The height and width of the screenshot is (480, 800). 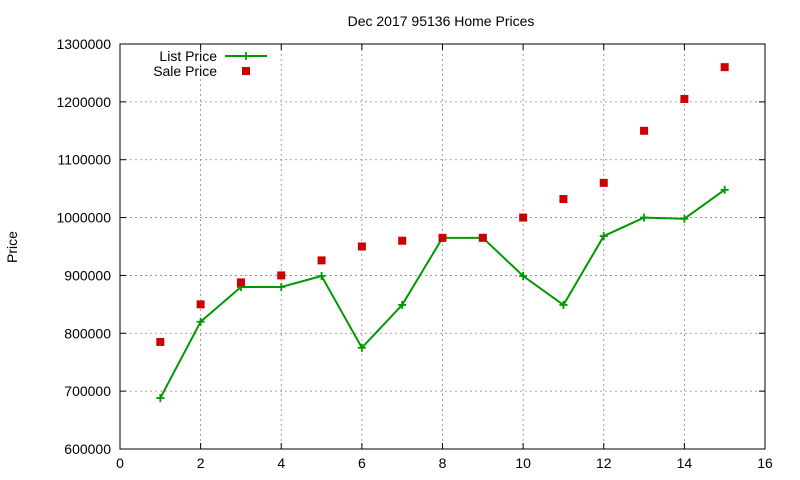 What do you see at coordinates (281, 463) in the screenshot?
I see `x-tick-label: 4` at bounding box center [281, 463].